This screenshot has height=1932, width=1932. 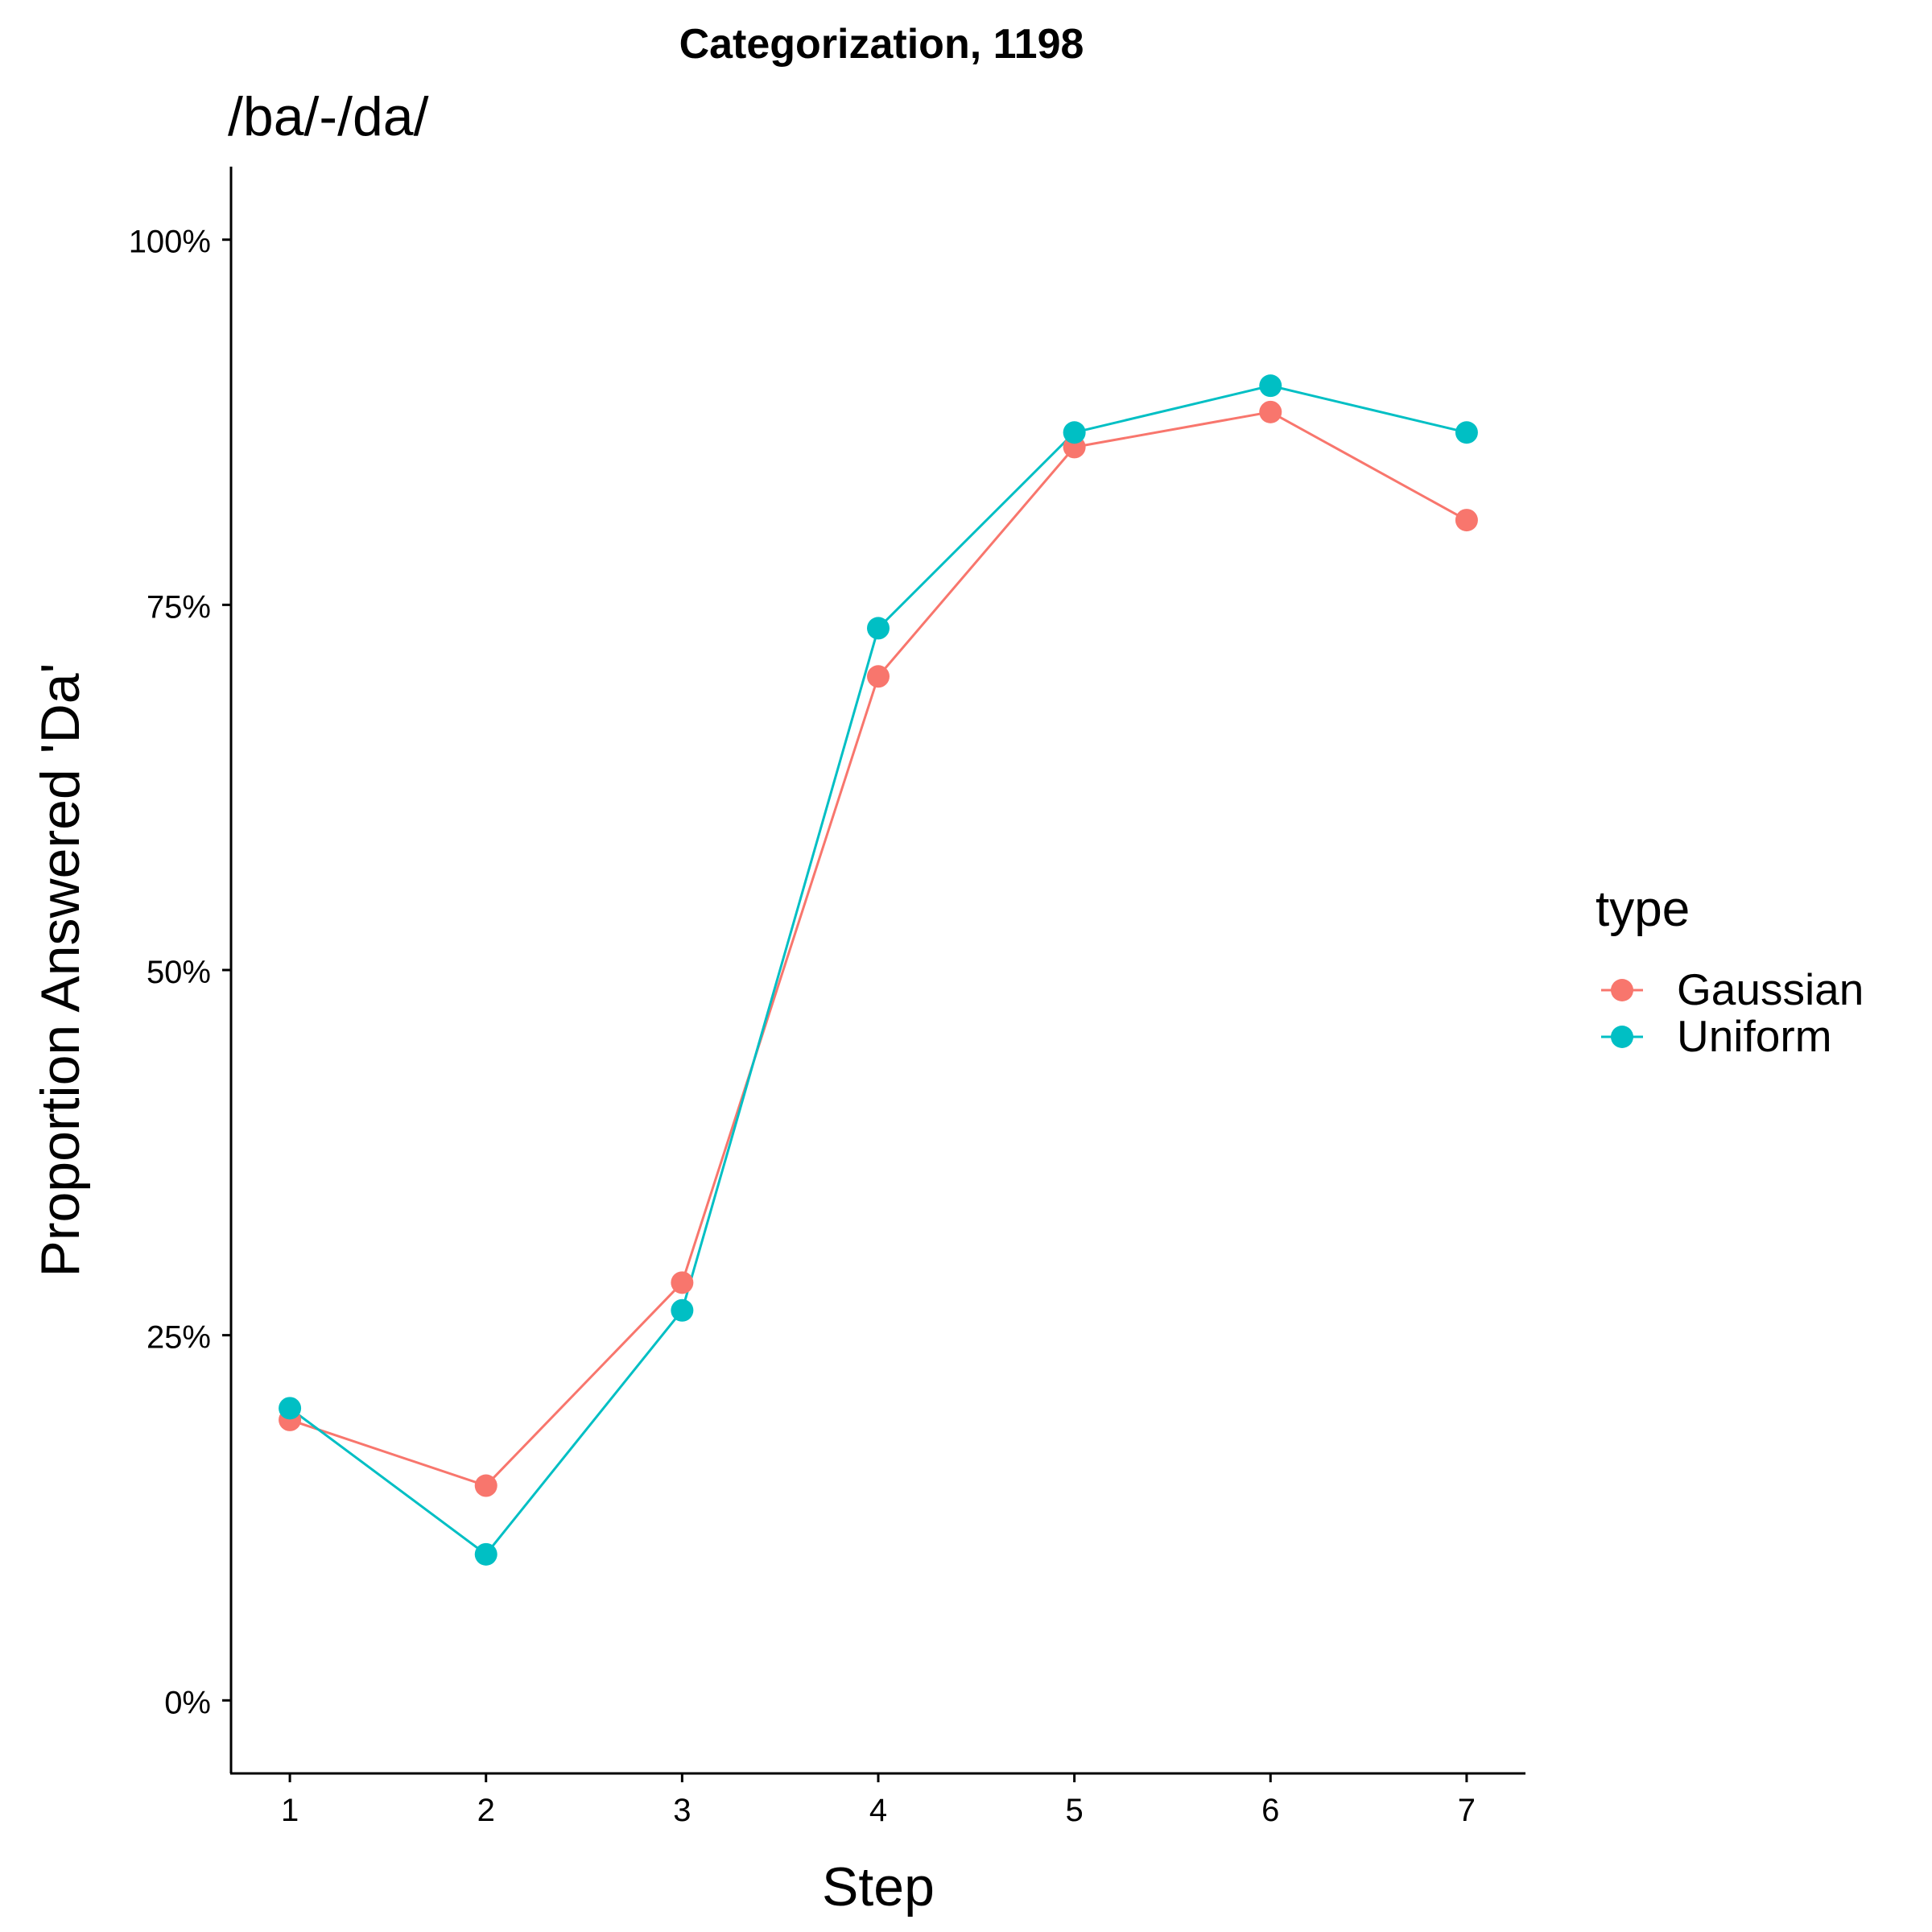 I want to click on x-tick-label: 3, so click(x=682, y=1810).